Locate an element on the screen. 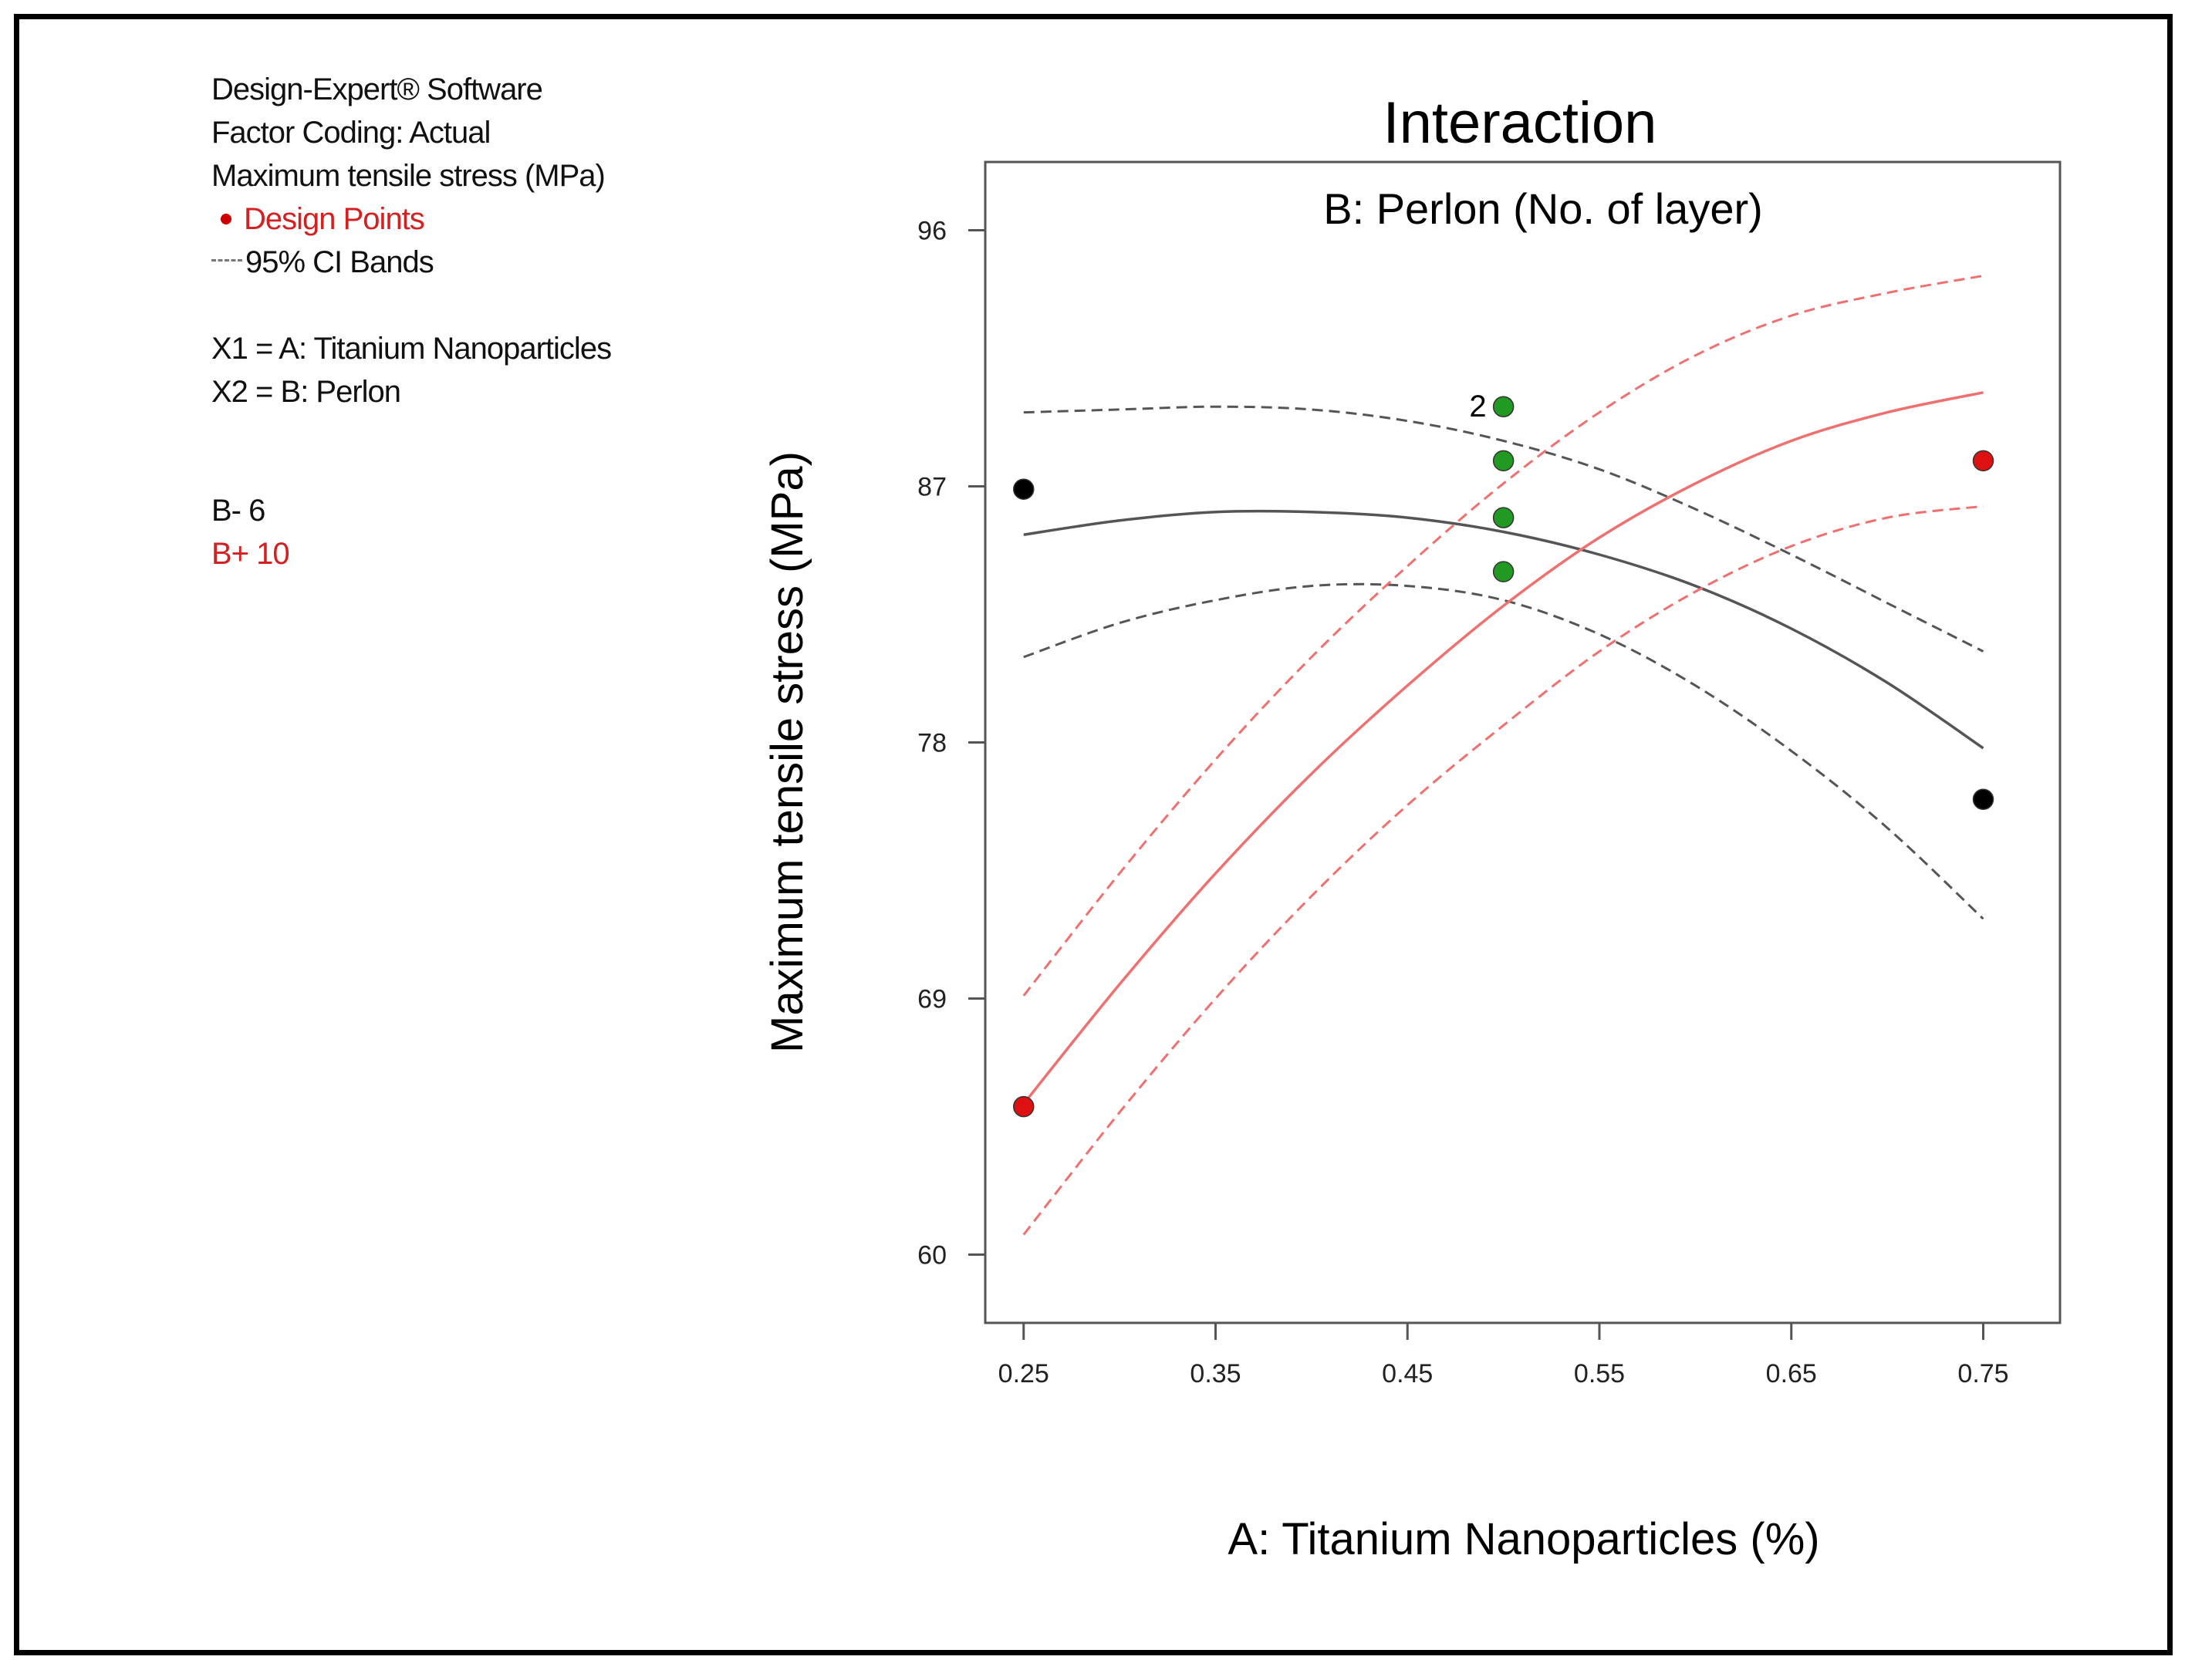 The image size is (2212, 1670). x-tick-label: 0.55 is located at coordinates (1599, 1373).